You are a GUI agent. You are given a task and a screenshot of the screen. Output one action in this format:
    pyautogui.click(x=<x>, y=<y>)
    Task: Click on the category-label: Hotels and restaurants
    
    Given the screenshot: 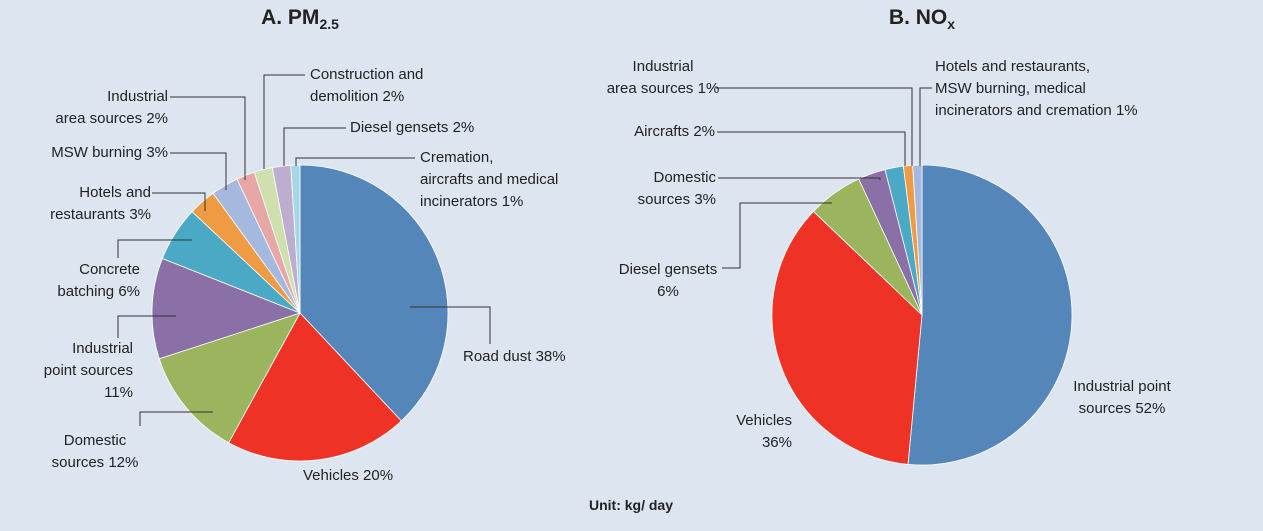 What is the action you would take?
    pyautogui.click(x=100, y=203)
    